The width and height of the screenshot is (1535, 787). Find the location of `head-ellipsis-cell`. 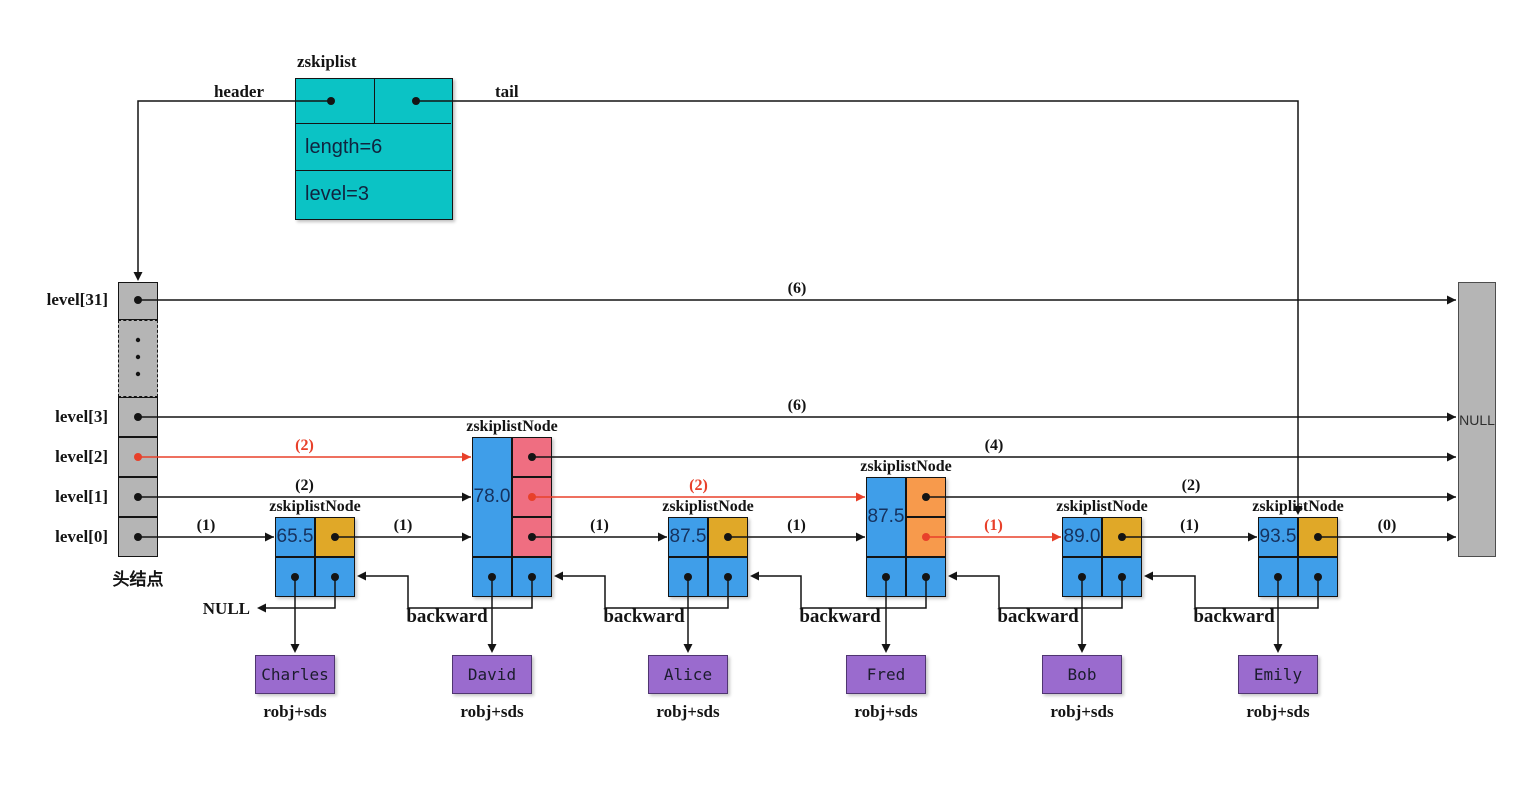

head-ellipsis-cell is located at coordinates (138, 358).